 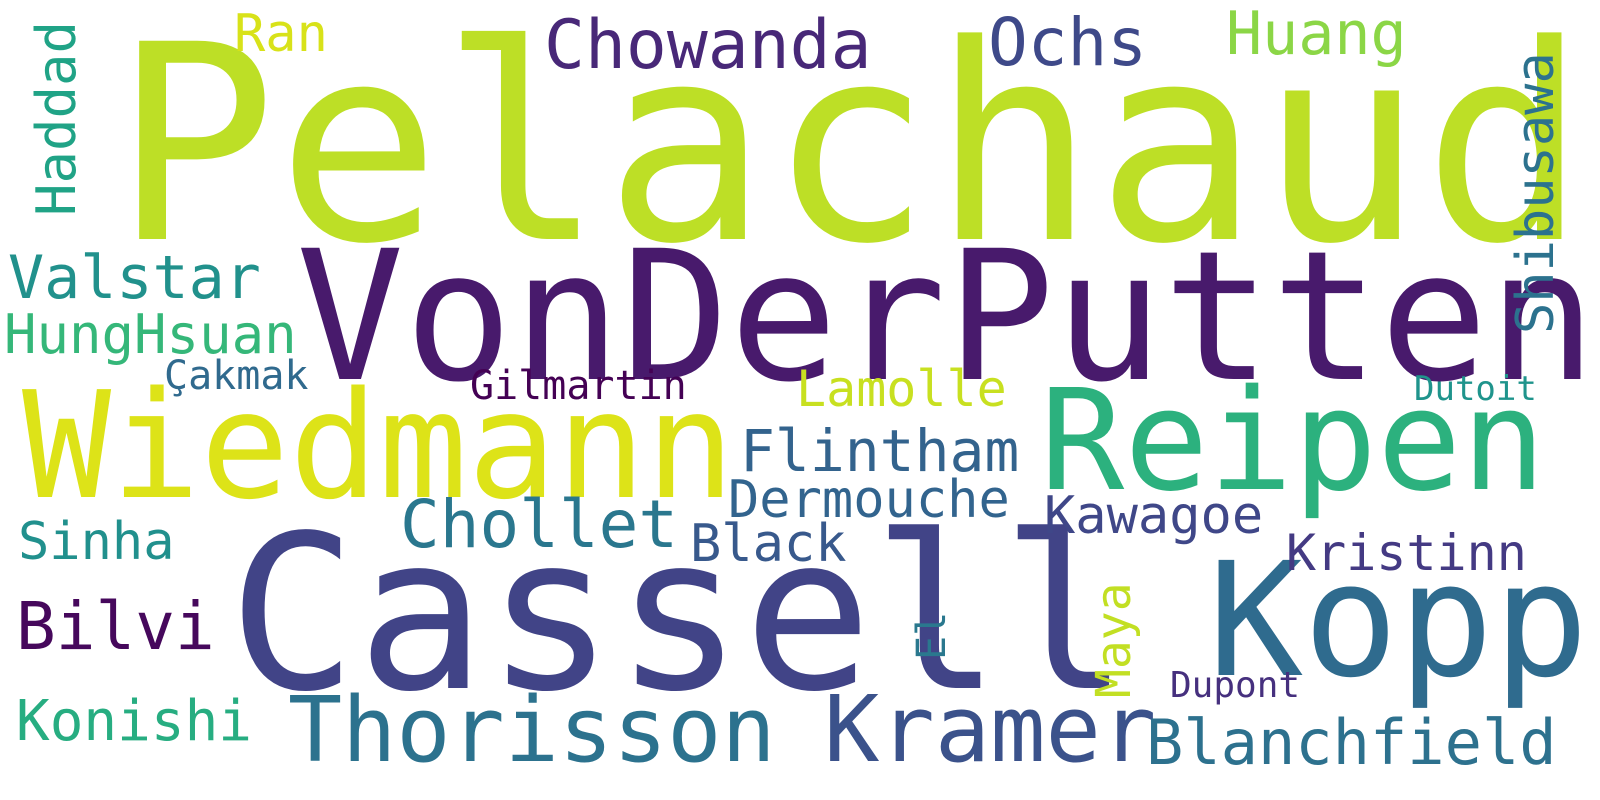 I want to click on word-kopp: Kopp, so click(x=1398, y=621).